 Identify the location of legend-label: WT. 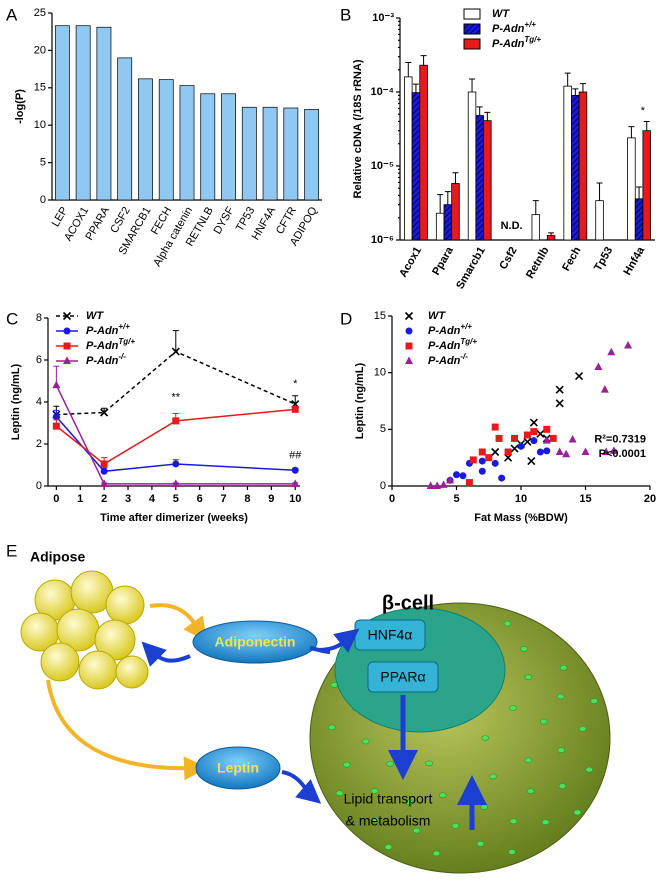
(437, 316).